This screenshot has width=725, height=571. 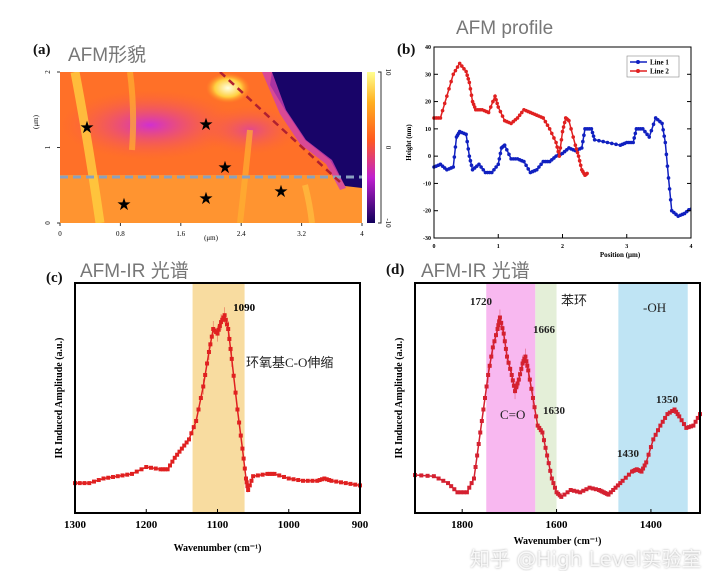 What do you see at coordinates (651, 525) in the screenshot?
I see `x-tick-label: 1400` at bounding box center [651, 525].